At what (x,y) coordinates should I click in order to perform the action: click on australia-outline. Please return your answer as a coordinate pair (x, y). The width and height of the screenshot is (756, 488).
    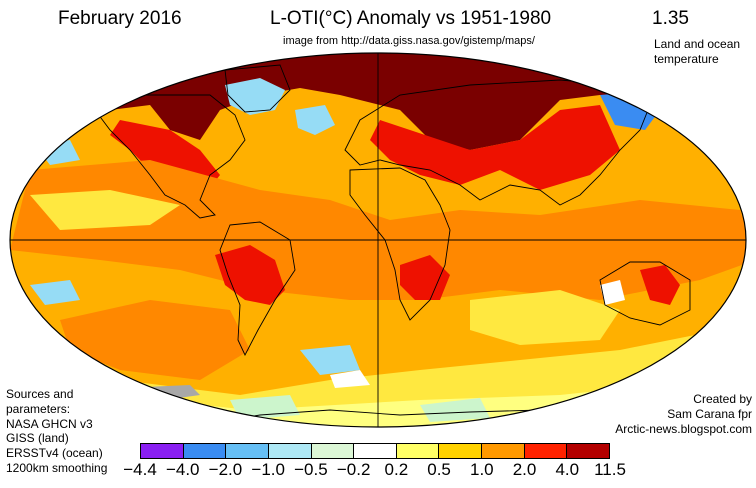
    Looking at the image, I should click on (645, 293).